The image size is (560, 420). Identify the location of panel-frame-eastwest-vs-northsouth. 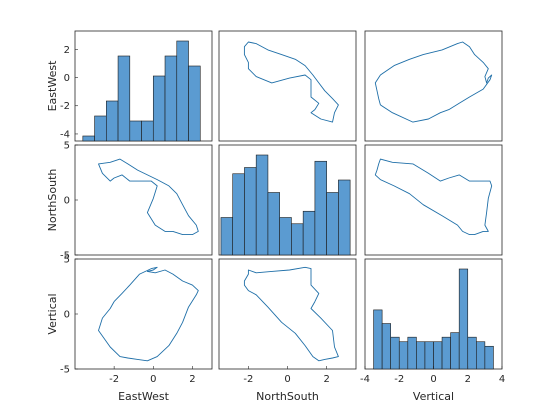
(287, 86).